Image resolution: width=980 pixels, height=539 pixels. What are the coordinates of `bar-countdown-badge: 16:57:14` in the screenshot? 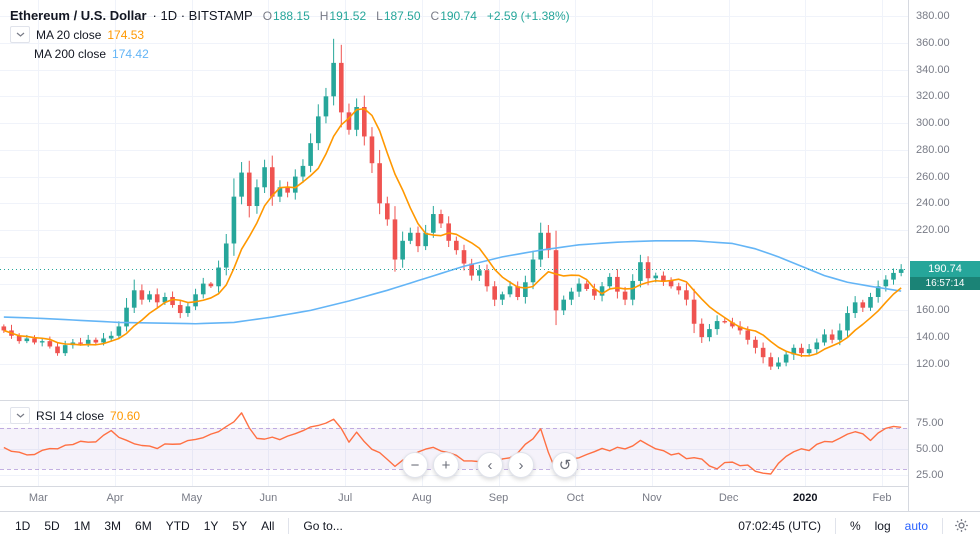 It's located at (945, 284).